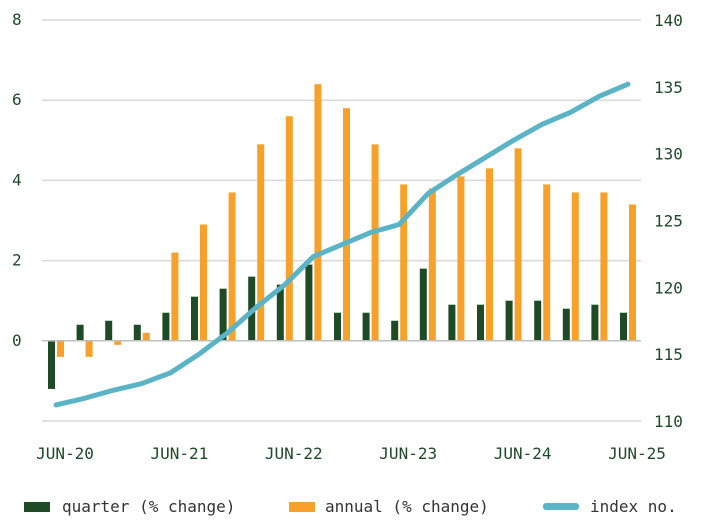 This screenshot has width=702, height=526. What do you see at coordinates (561, 506) in the screenshot?
I see `legend-swatch-index` at bounding box center [561, 506].